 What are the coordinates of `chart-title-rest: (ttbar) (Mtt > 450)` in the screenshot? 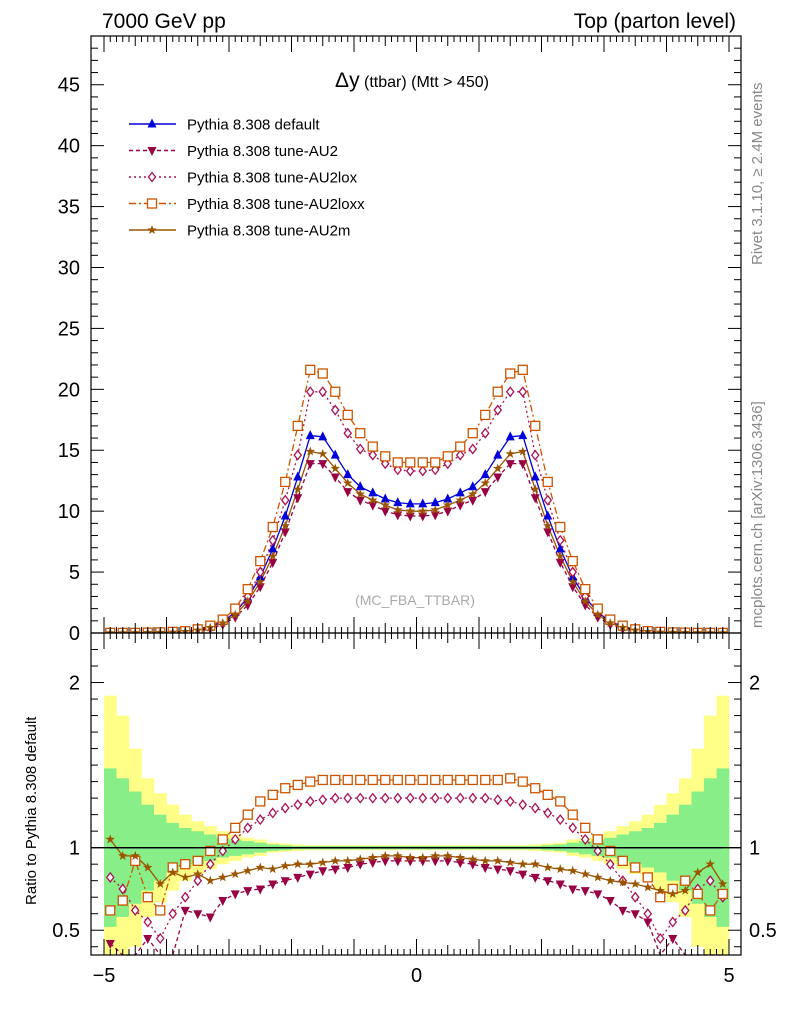 It's located at (424, 82).